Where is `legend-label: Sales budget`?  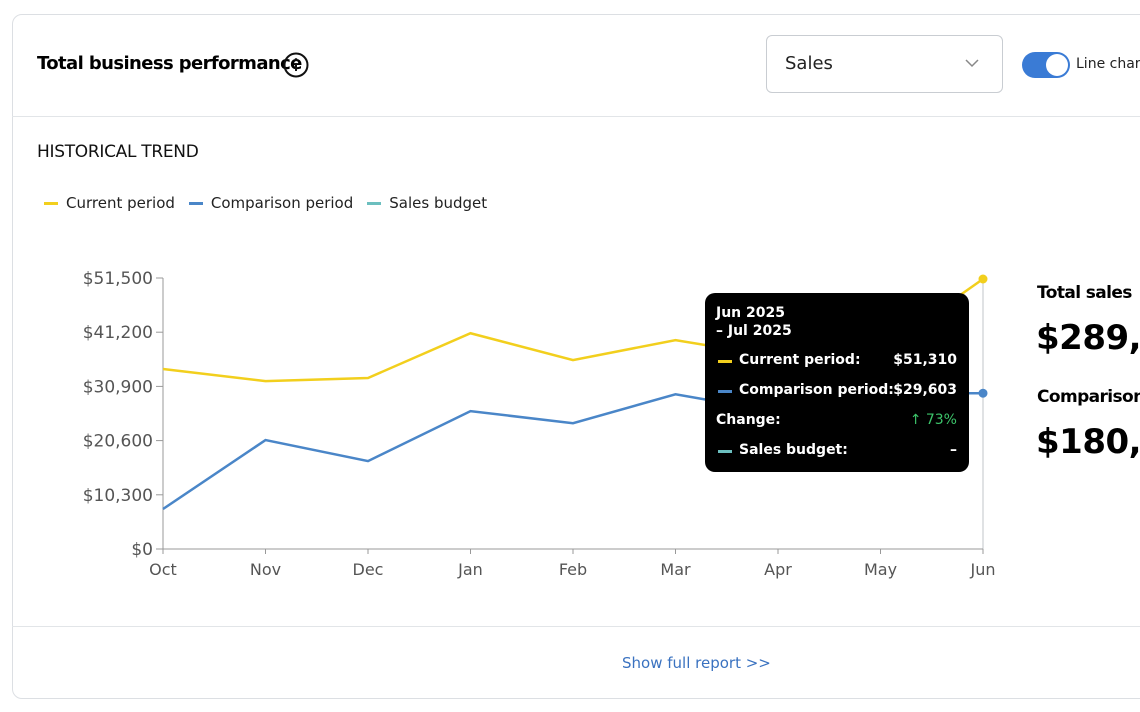
legend-label: Sales budget is located at coordinates (438, 203).